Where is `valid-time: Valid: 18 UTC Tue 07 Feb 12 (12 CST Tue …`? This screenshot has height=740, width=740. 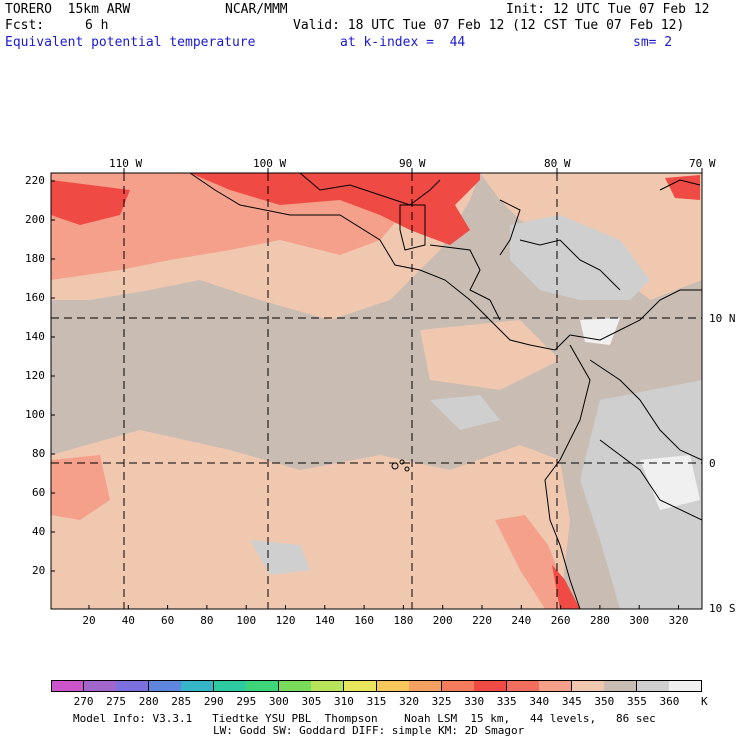 valid-time: Valid: 18 UTC Tue 07 Feb 12 (12 CST Tue … is located at coordinates (489, 25).